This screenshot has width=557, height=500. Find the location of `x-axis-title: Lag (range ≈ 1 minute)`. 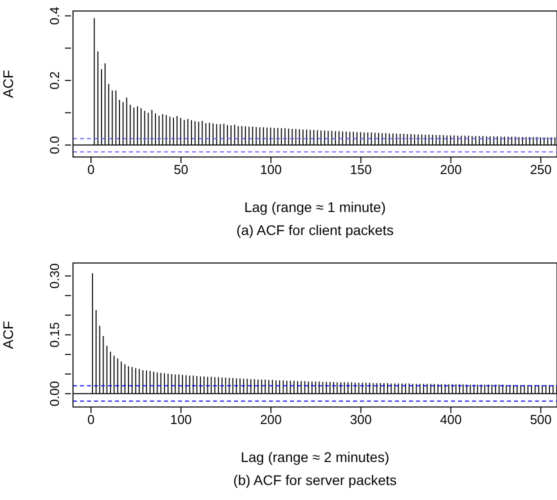

x-axis-title: Lag (range ≈ 1 minute) is located at coordinates (315, 207).